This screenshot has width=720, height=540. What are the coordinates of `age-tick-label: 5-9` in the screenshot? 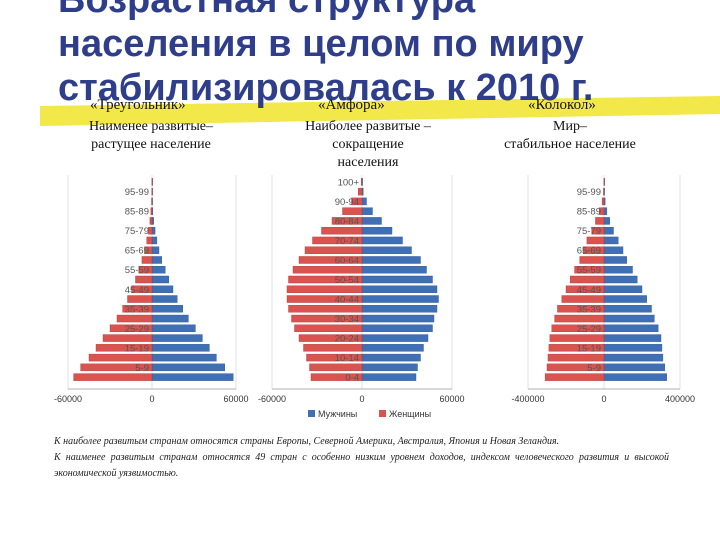 It's located at (594, 368).